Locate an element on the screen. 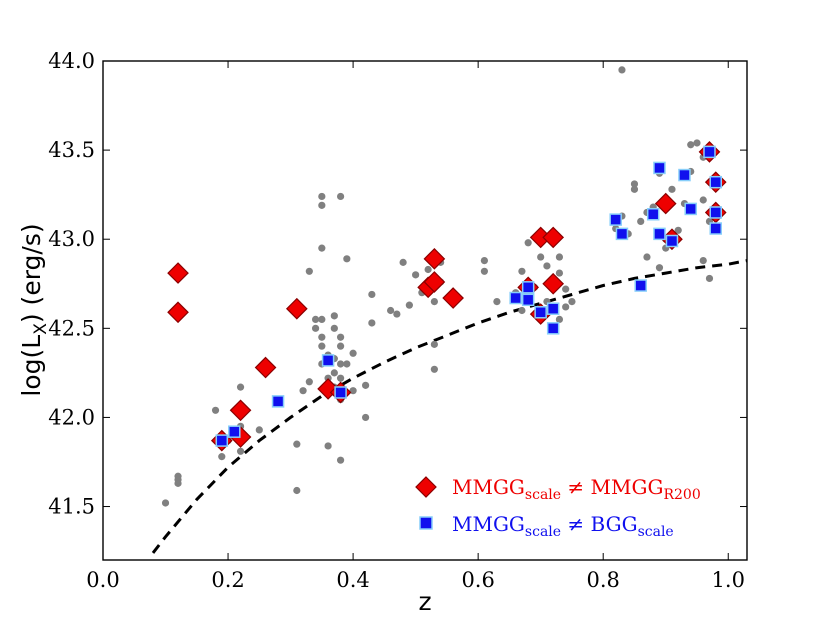  legend-label-red: MMGGscale ≠ MMGGR200 is located at coordinates (576, 489).